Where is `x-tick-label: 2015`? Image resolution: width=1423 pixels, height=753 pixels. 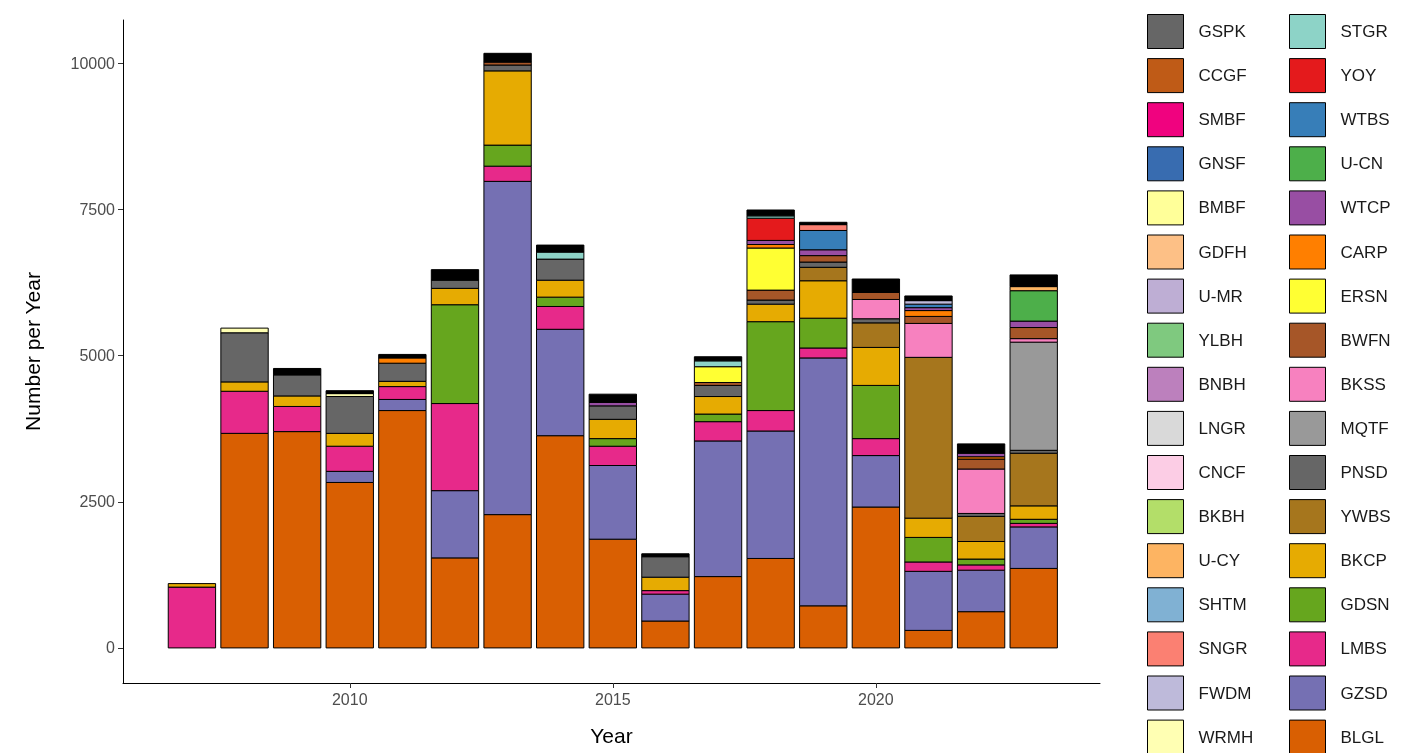 x-tick-label: 2015 is located at coordinates (613, 699).